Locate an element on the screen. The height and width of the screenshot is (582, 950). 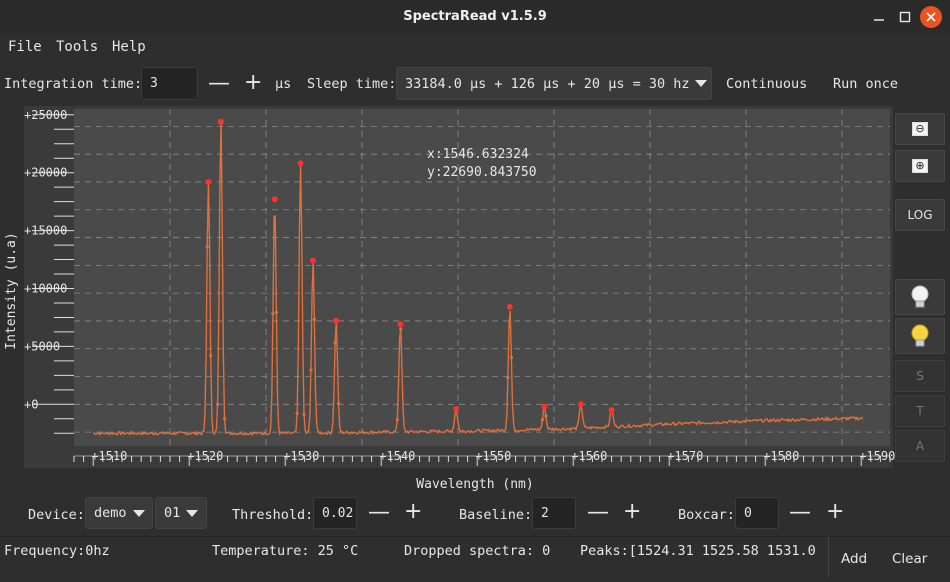
zoom-in-icon: ⊕ is located at coordinates (920, 166).